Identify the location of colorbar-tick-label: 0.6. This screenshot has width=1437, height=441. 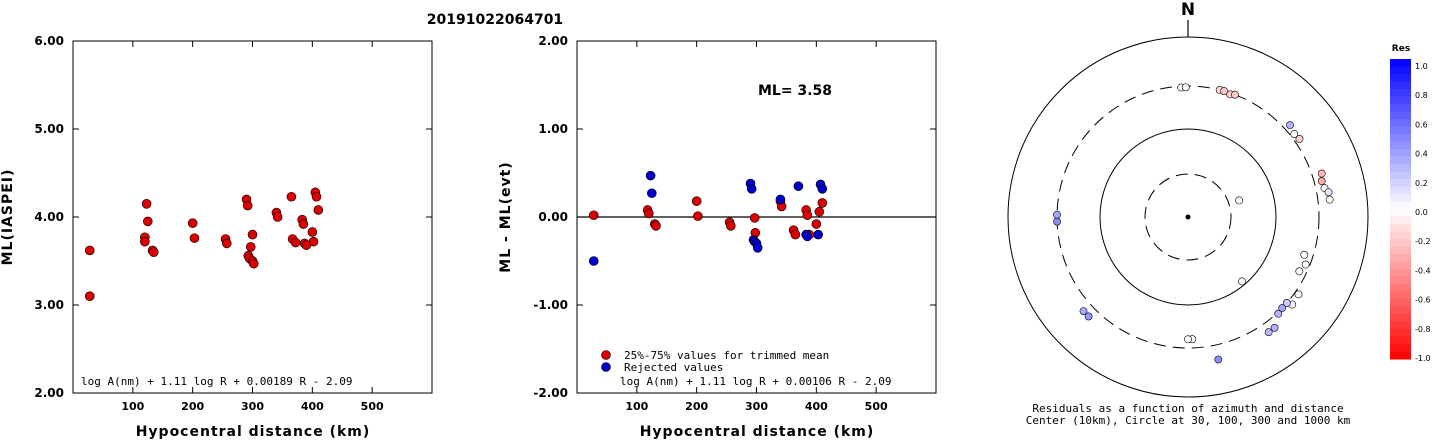
(1421, 124).